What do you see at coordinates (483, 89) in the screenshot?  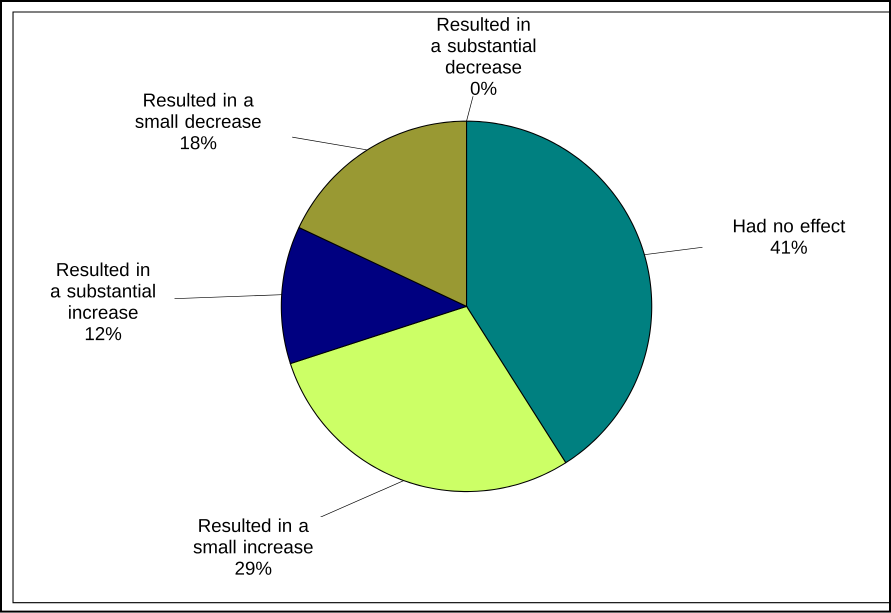 I see `text: 0%` at bounding box center [483, 89].